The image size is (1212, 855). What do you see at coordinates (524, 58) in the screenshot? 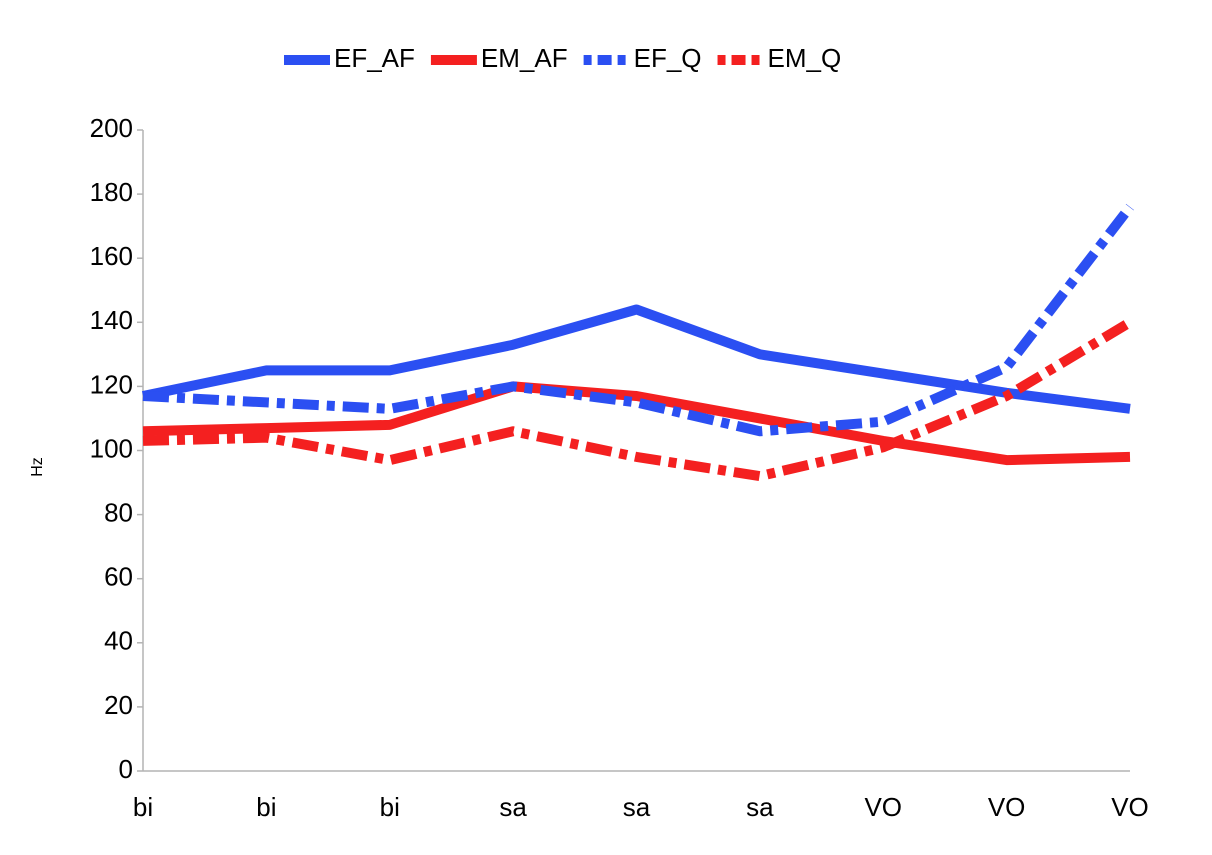
I see `legend-label: EM_AF` at bounding box center [524, 58].